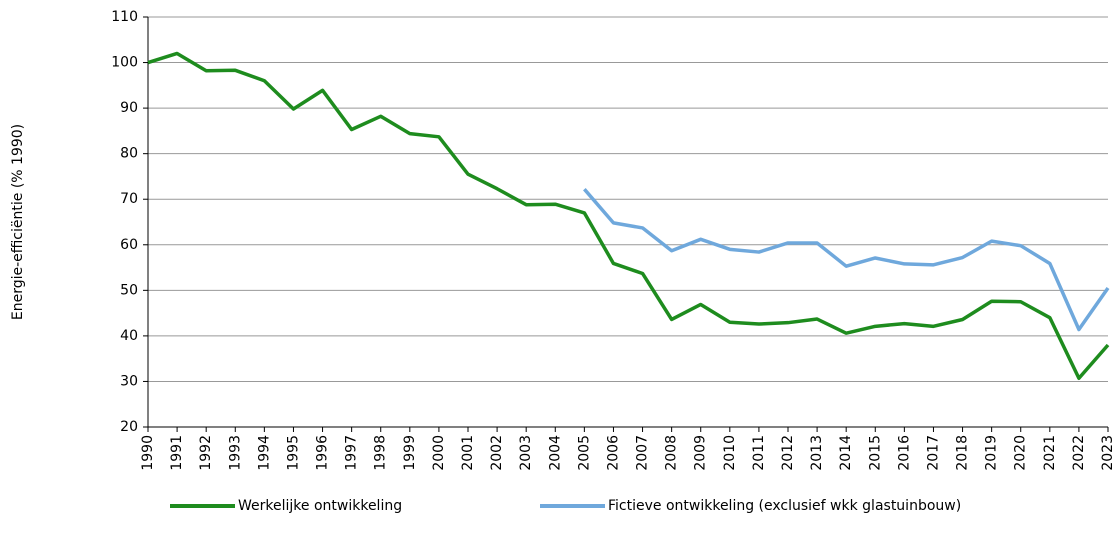  Describe the element at coordinates (264, 453) in the screenshot. I see `x-tick-label: 1994` at that location.